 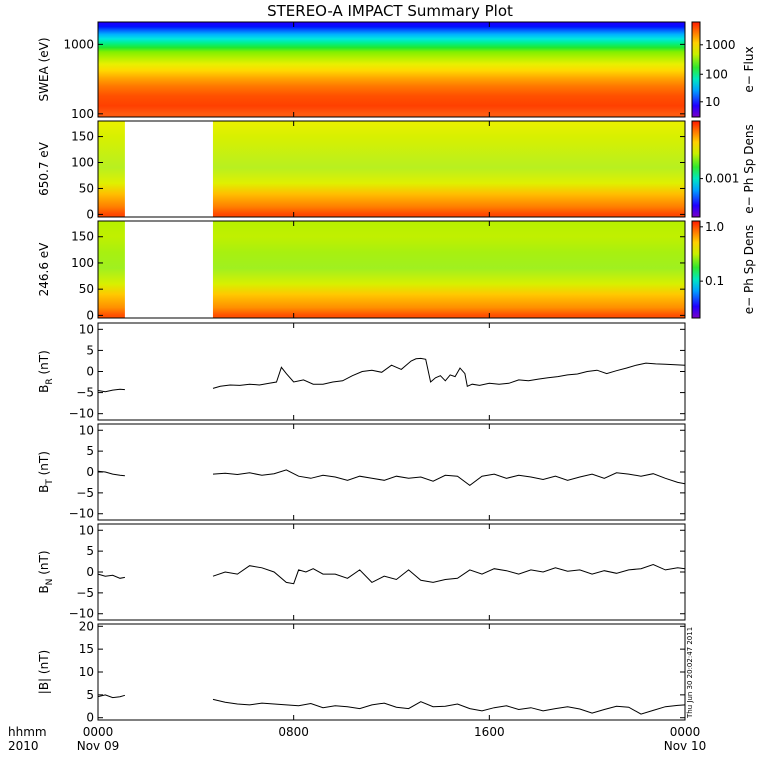 What do you see at coordinates (685, 746) in the screenshot?
I see `xtick-date-label: Nov 10` at bounding box center [685, 746].